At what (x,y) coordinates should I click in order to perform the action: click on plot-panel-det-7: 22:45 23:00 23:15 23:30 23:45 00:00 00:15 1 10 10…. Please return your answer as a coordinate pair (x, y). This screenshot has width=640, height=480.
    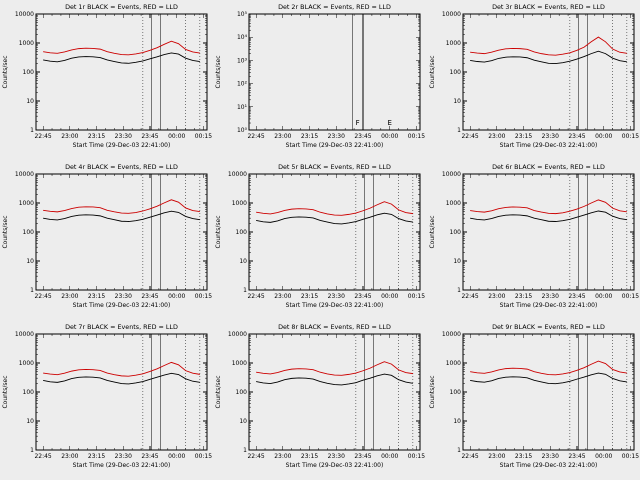
    Looking at the image, I should click on (106, 400).